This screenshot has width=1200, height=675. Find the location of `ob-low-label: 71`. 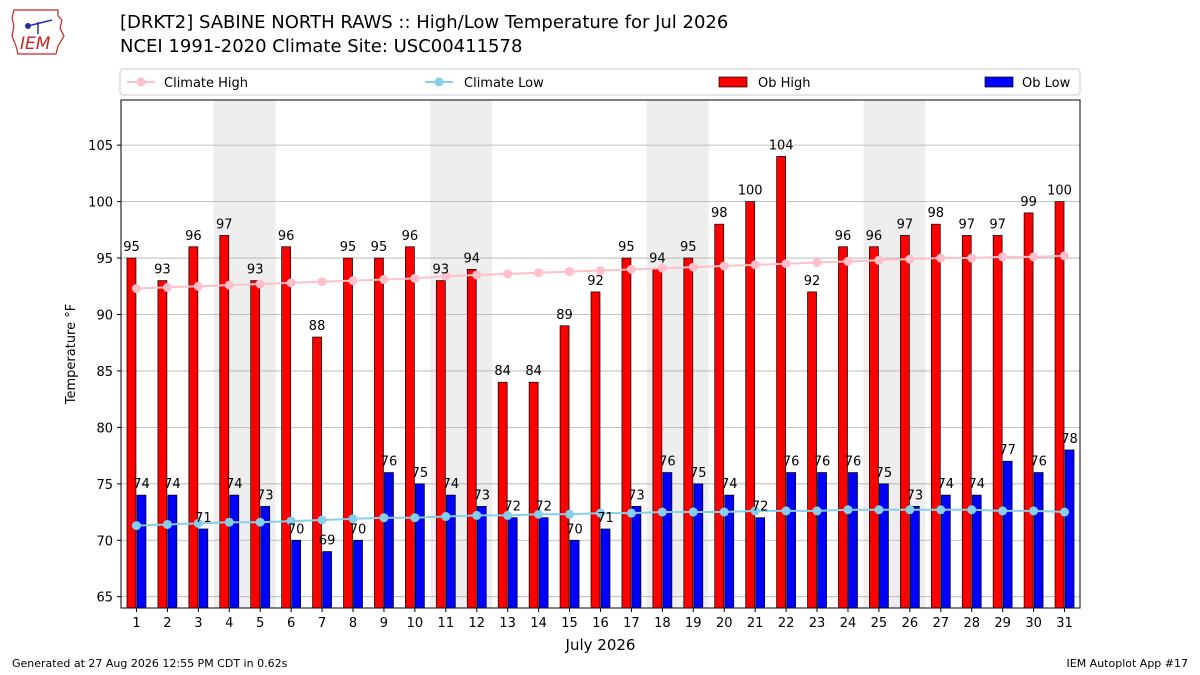

ob-low-label: 71 is located at coordinates (203, 518).